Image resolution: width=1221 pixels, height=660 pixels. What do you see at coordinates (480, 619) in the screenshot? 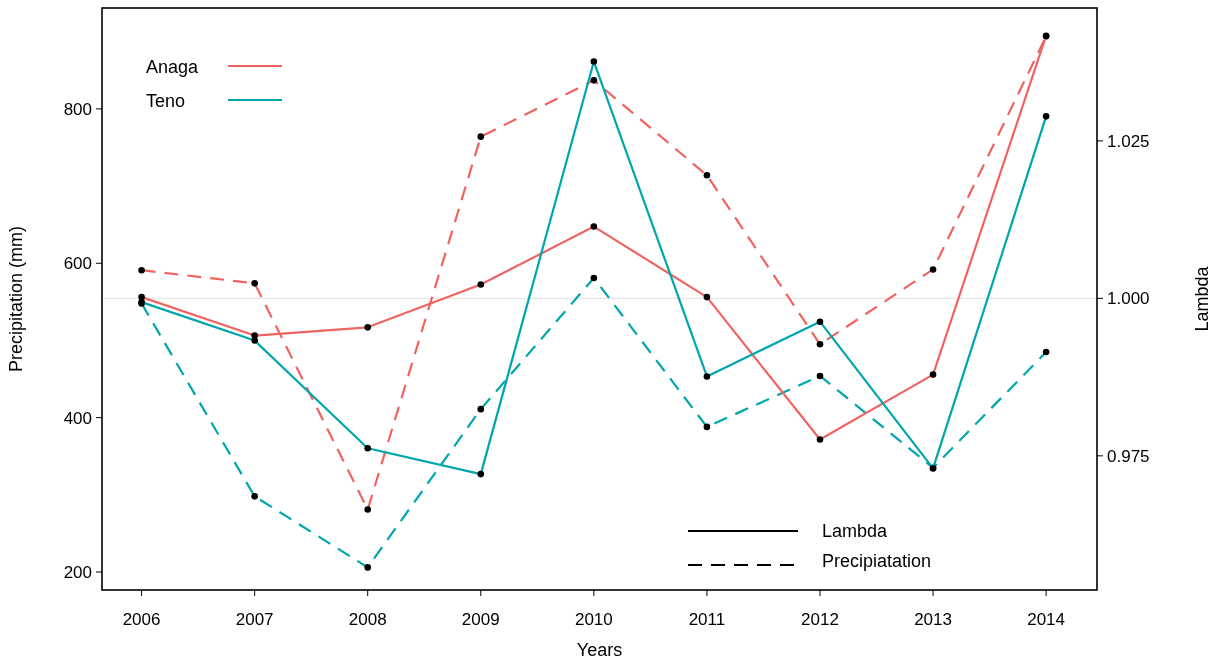
I see `x-tick-label: 2009` at bounding box center [480, 619].